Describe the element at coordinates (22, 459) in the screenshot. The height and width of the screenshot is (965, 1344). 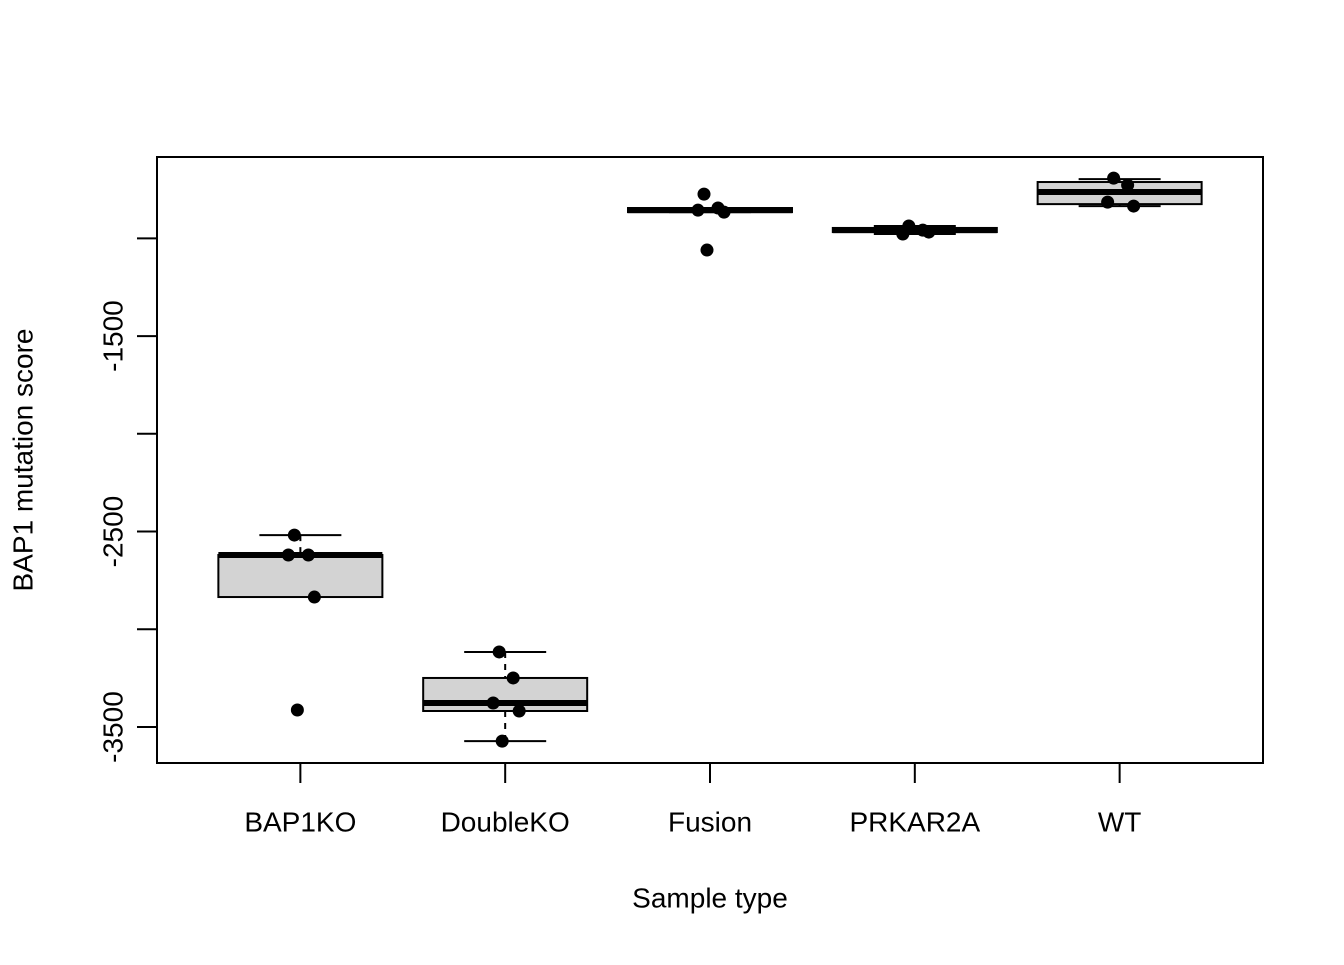
I see `y-axis-label: BAP1 mutation score` at that location.